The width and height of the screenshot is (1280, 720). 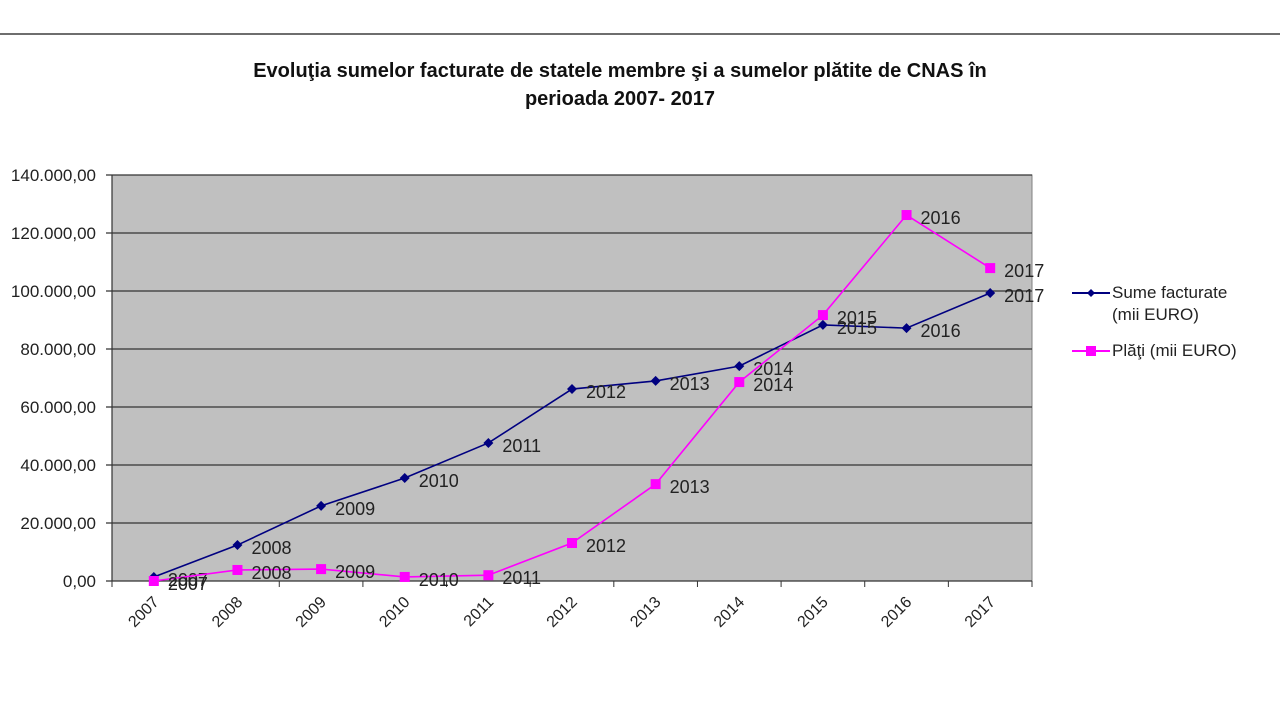 What do you see at coordinates (53, 233) in the screenshot?
I see `y-axis-tick-label: 120.000,00` at bounding box center [53, 233].